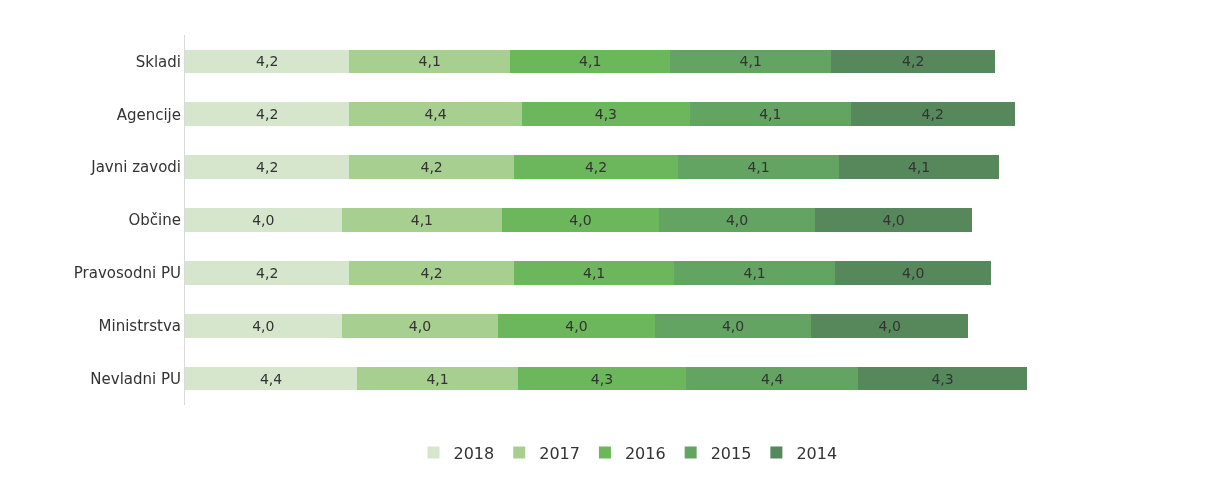 This screenshot has height=481, width=1221. I want to click on legend-label: 2017, so click(559, 453).